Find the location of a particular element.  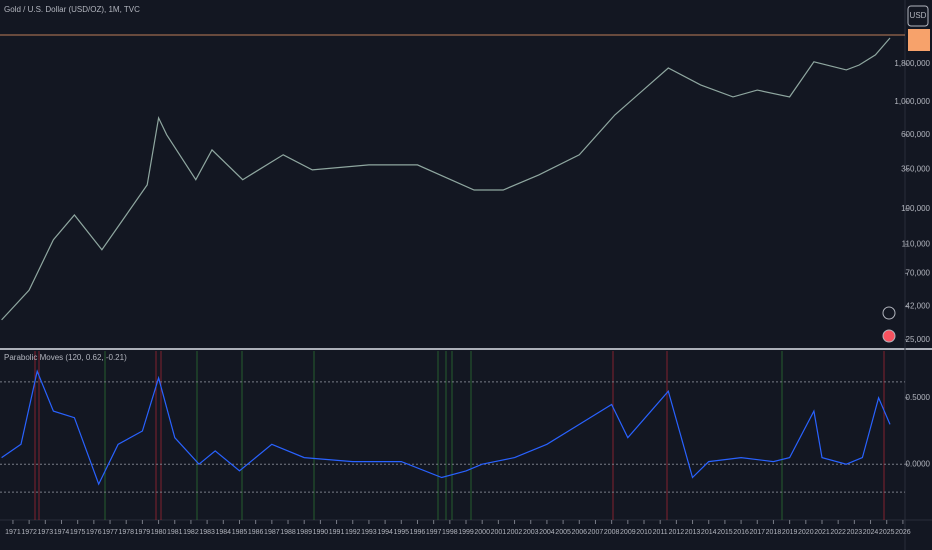

x-tick-label: 2022 is located at coordinates (838, 532).